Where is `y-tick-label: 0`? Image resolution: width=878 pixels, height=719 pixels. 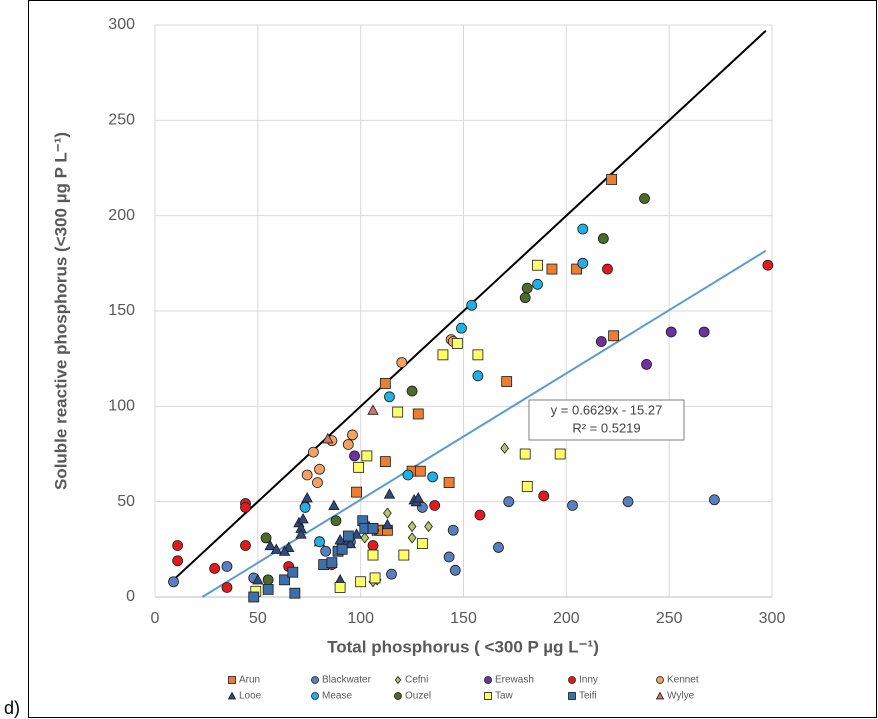
y-tick-label: 0 is located at coordinates (130, 596).